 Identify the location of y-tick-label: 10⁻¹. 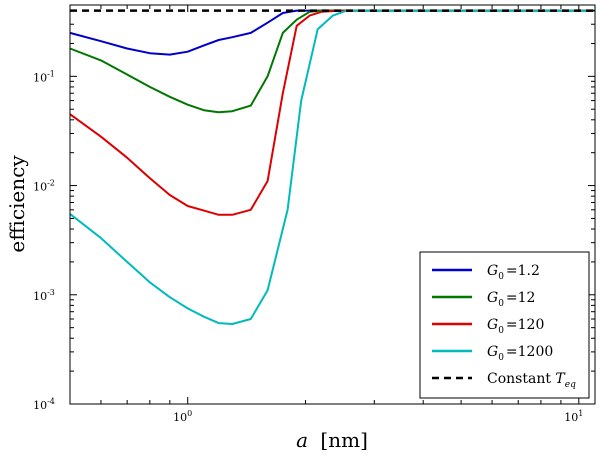
(44, 76).